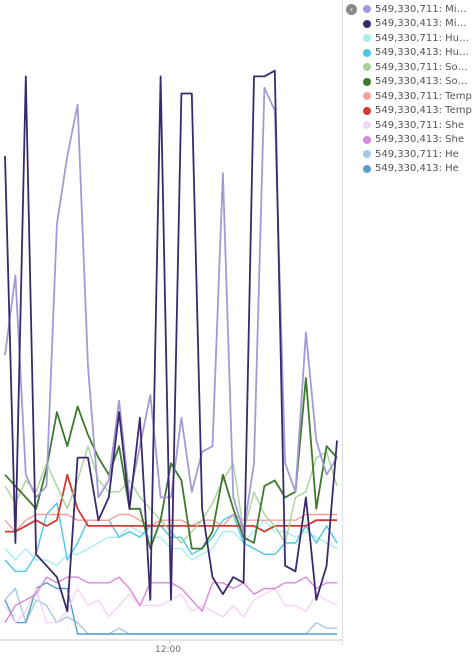 Image resolution: width=474 pixels, height=665 pixels. Describe the element at coordinates (342, 322) in the screenshot. I see `legend-divider` at that location.